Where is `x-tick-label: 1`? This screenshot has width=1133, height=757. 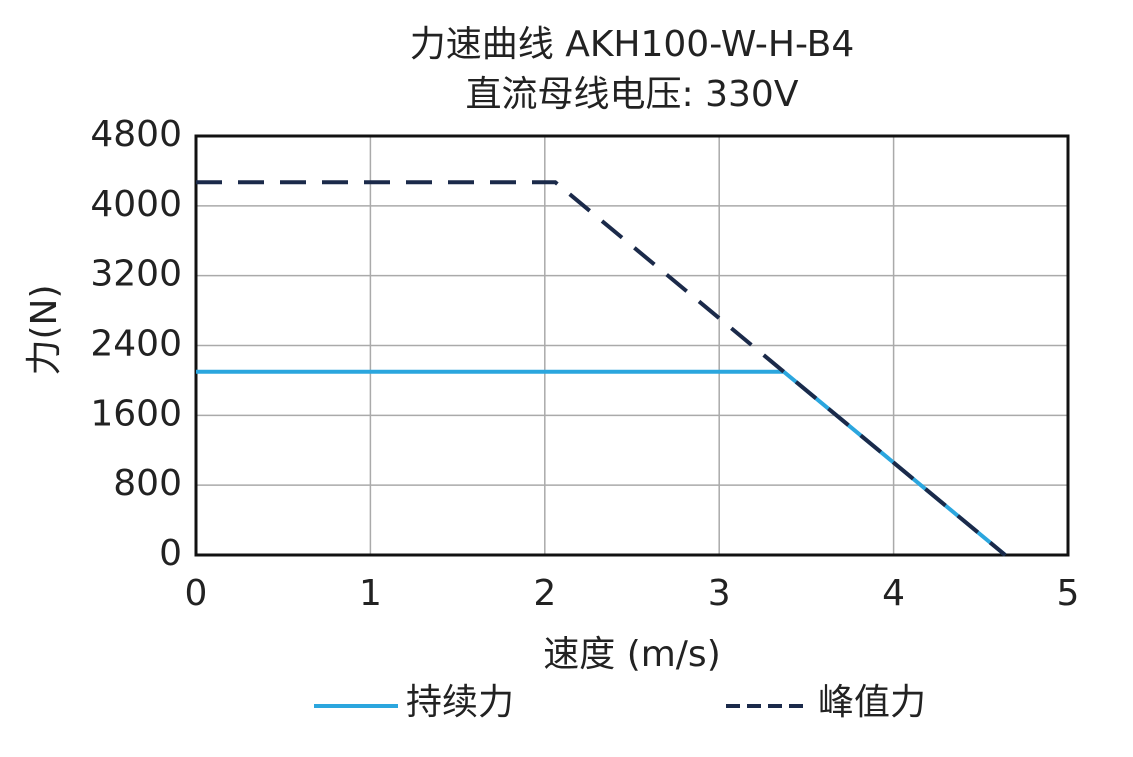 x-tick-label: 1 is located at coordinates (370, 593).